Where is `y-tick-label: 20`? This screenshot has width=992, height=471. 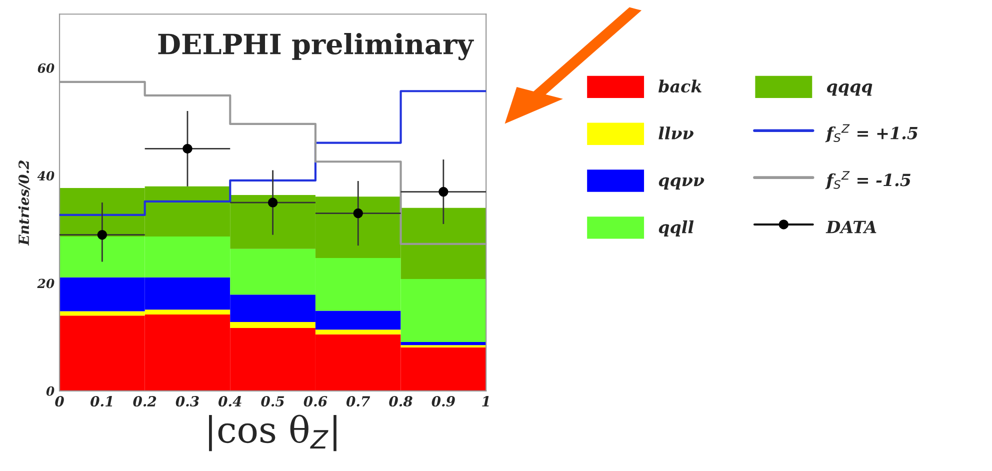
y-tick-label: 20 is located at coordinates (45, 283).